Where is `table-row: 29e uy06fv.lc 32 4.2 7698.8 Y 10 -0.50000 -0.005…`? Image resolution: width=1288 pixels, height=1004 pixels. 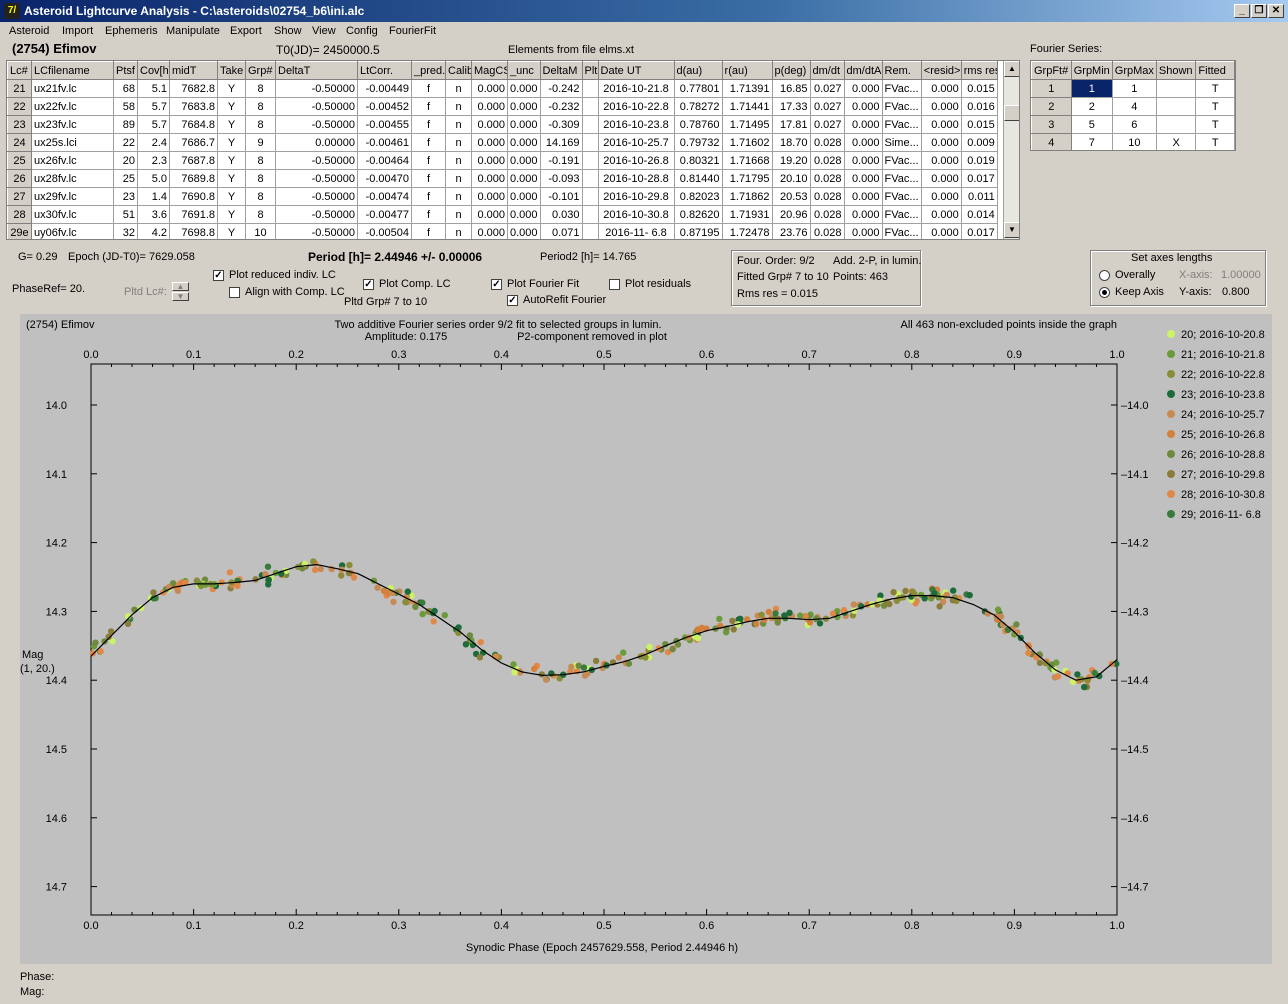 table-row: 29e uy06fv.lc 32 4.2 7698.8 Y 10 -0.50000 -0.005… is located at coordinates (502, 231).